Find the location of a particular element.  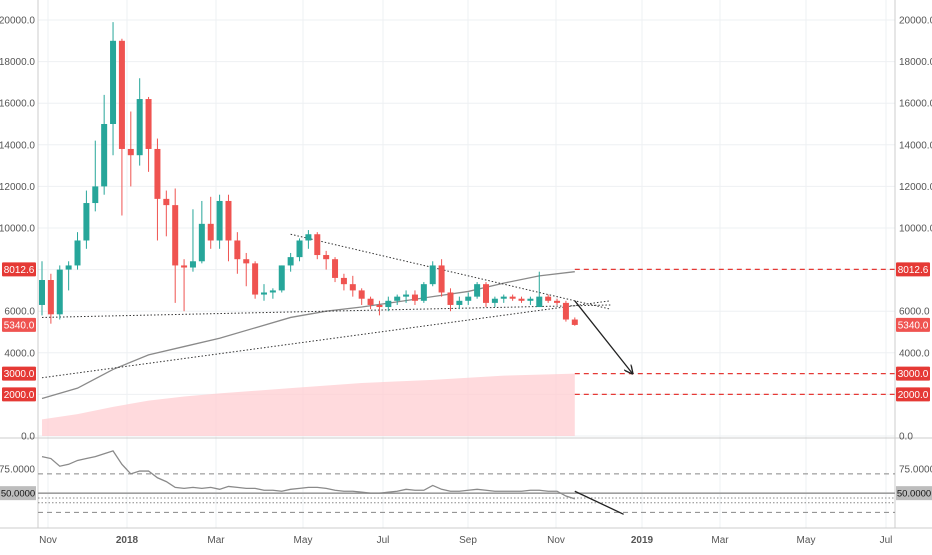

y-tick-label-left: 20000.0 is located at coordinates (17, 21).